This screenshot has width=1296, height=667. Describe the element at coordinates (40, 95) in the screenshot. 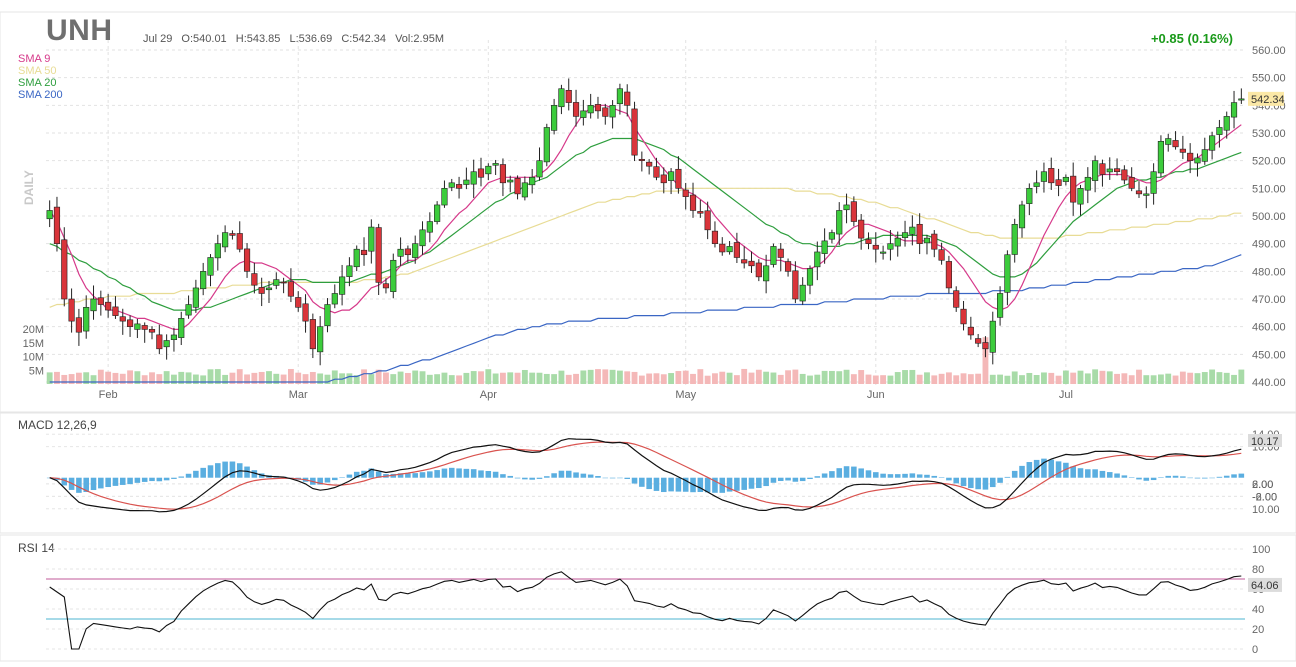

I see `legend-sma-200: SMA 200` at that location.